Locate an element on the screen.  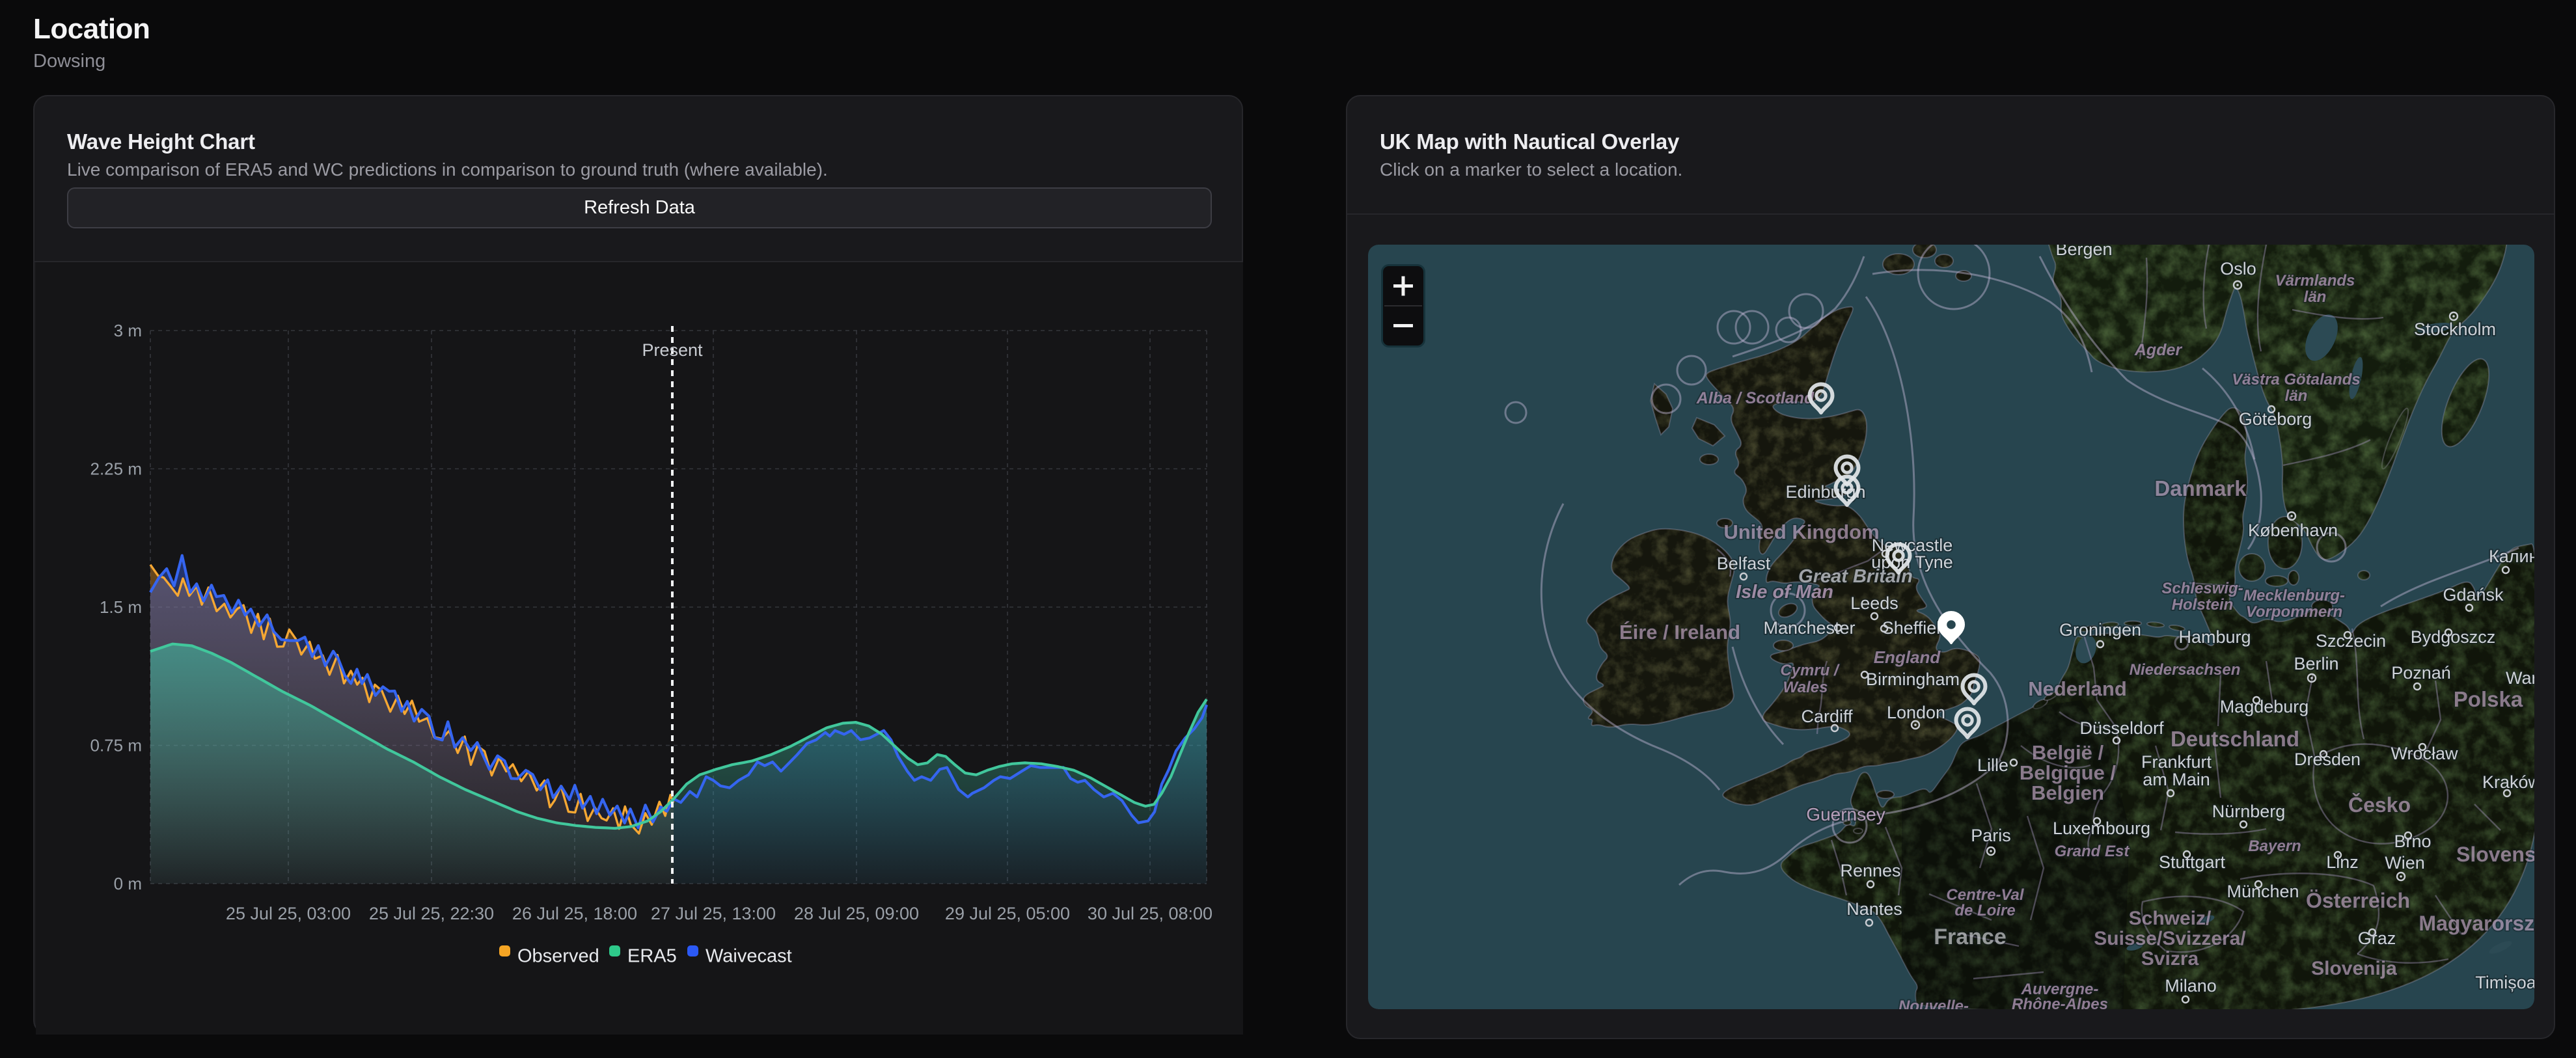
svg-text: Vorpommern is located at coordinates (2294, 612).